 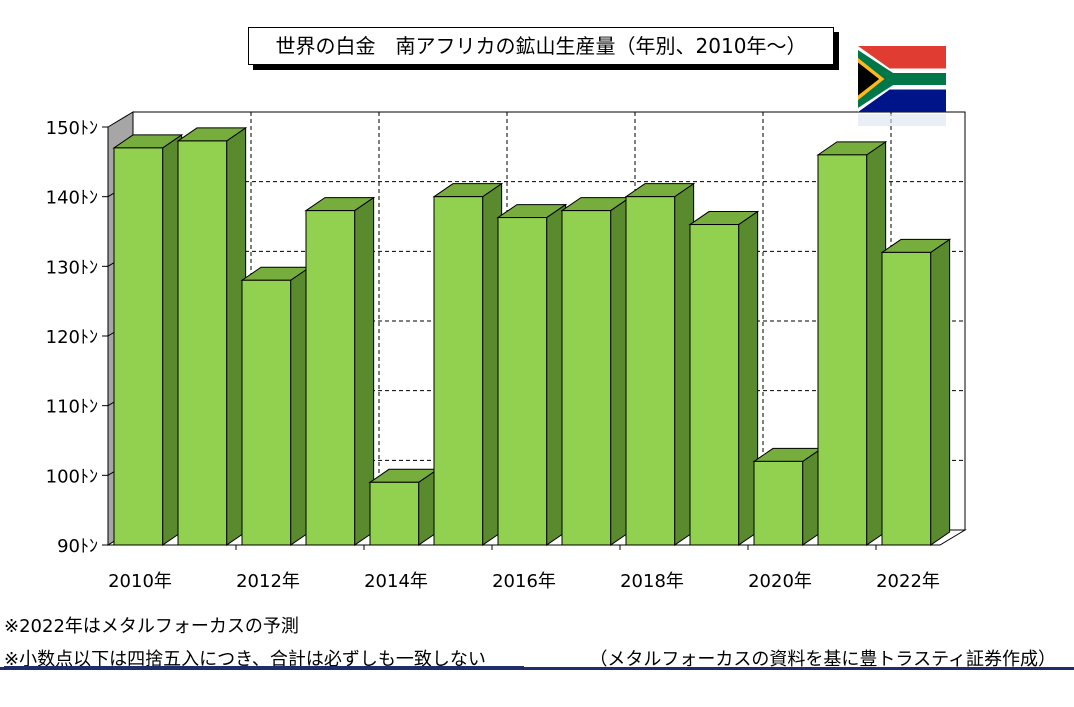 What do you see at coordinates (396, 581) in the screenshot?
I see `x-tick-label: 2014年` at bounding box center [396, 581].